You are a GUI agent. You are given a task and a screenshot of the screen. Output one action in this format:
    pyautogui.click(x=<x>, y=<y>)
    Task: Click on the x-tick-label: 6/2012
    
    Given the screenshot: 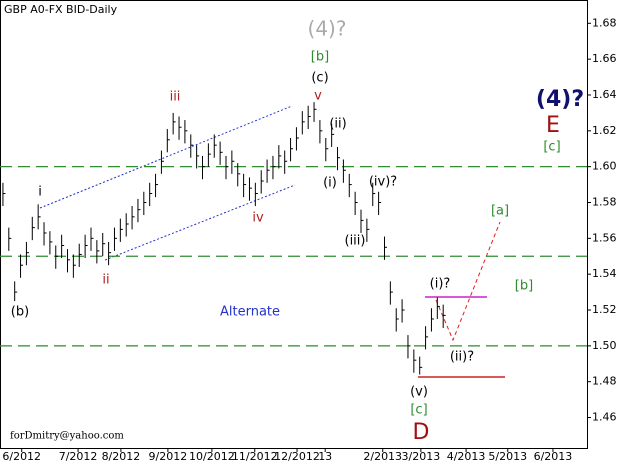 What is the action you would take?
    pyautogui.click(x=21, y=456)
    